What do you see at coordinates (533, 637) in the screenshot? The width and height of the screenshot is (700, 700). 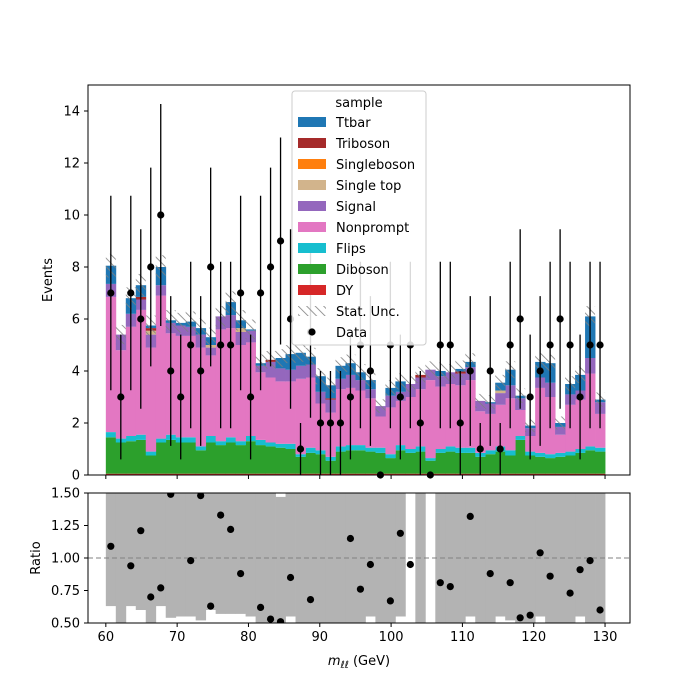 I see `x-tick-label: 120` at bounding box center [533, 637].